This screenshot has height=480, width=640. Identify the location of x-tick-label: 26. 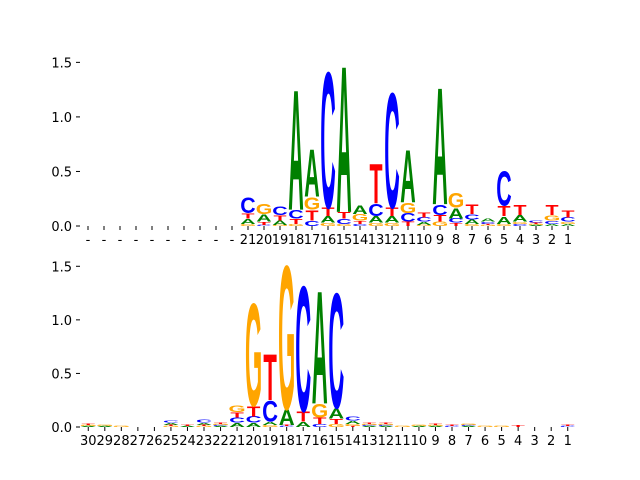
(154, 441).